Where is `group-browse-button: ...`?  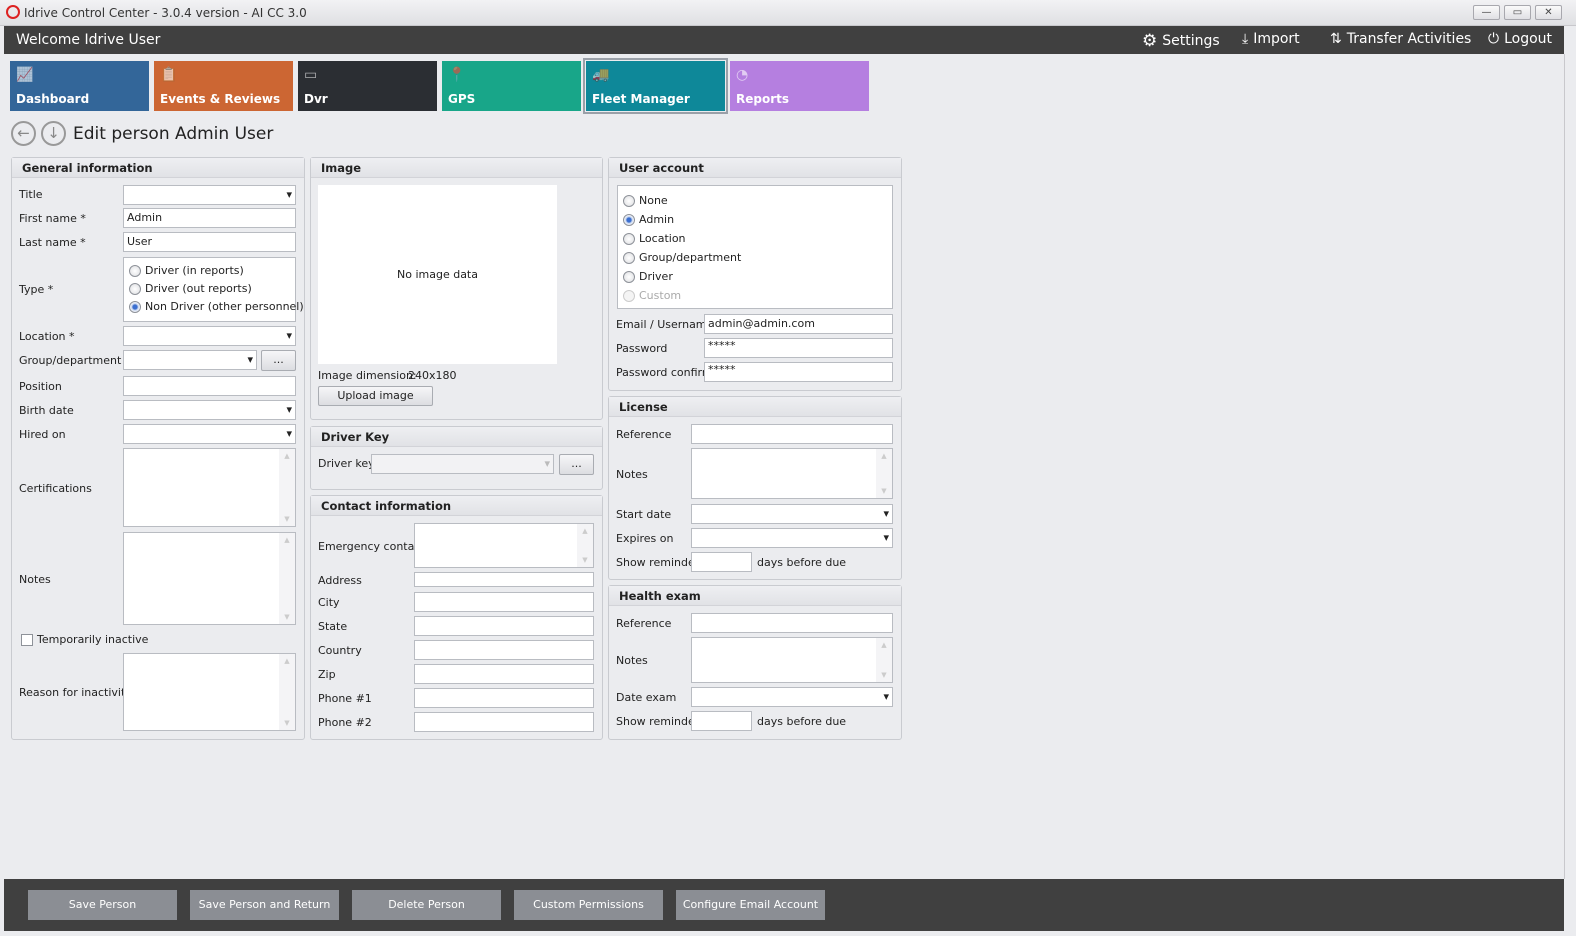
group-browse-button: ... is located at coordinates (278, 360).